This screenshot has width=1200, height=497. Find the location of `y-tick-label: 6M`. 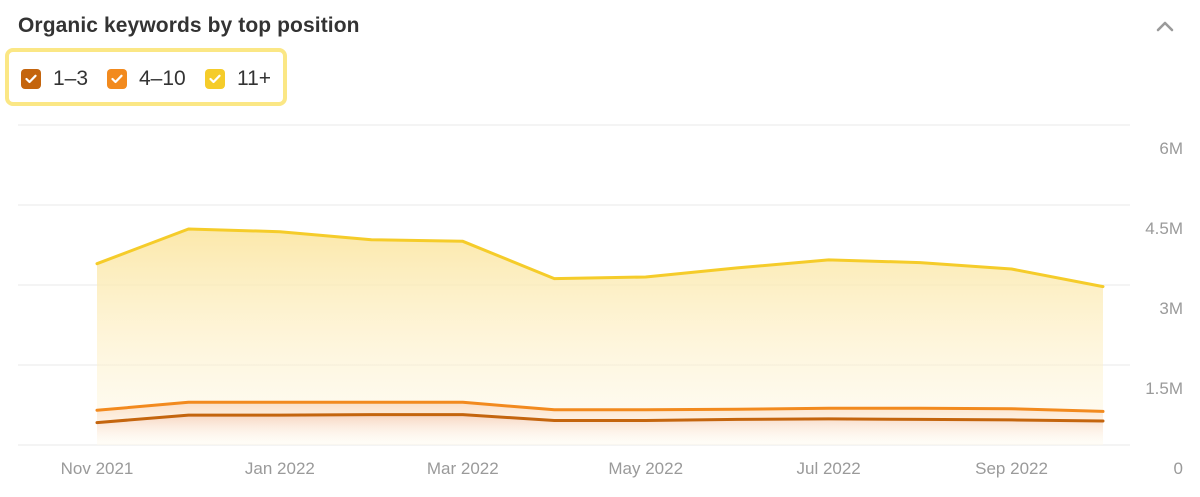

y-tick-label: 6M is located at coordinates (1171, 148).